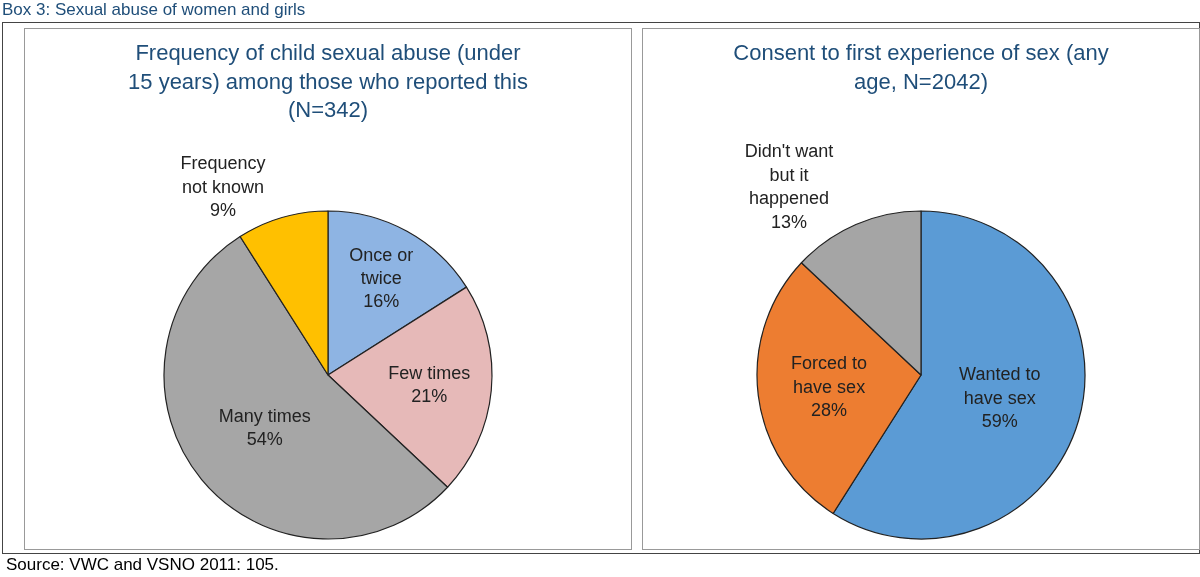 The image size is (1200, 577). Describe the element at coordinates (999, 421) in the screenshot. I see `data-label: 59%` at that location.